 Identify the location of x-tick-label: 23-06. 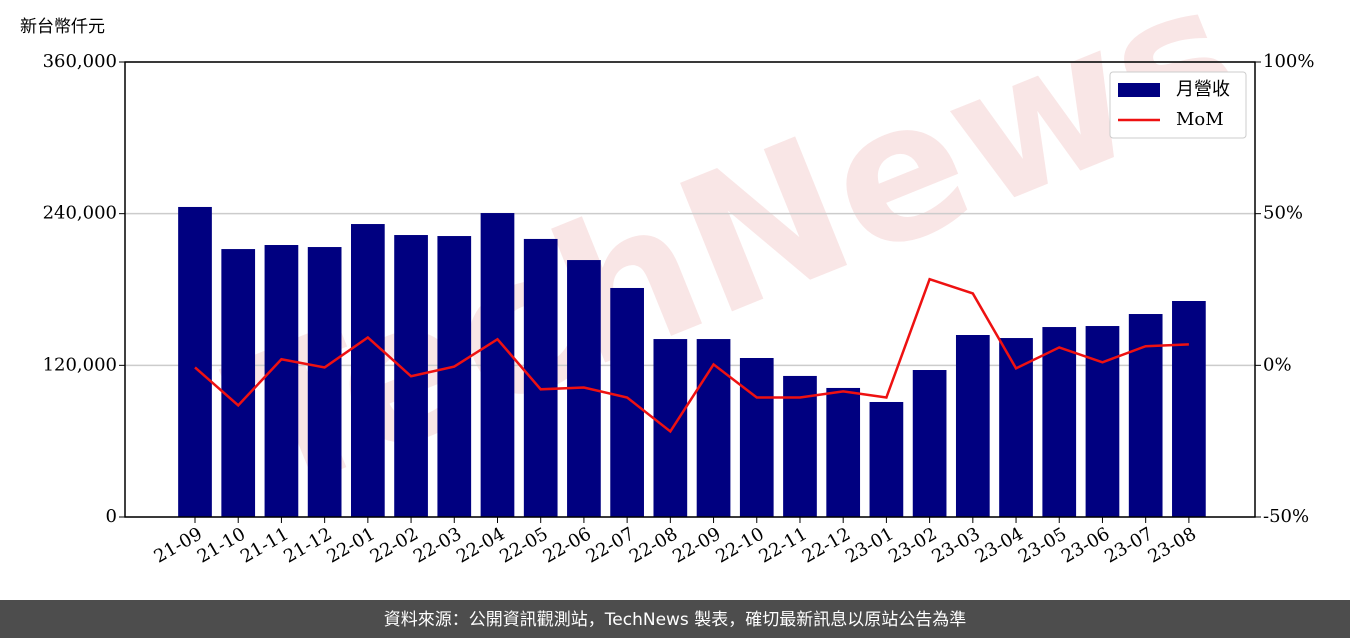
(1085, 545).